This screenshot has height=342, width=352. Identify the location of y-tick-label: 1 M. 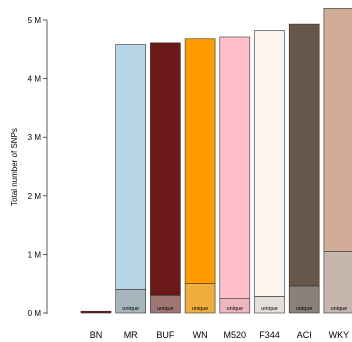
(35, 254).